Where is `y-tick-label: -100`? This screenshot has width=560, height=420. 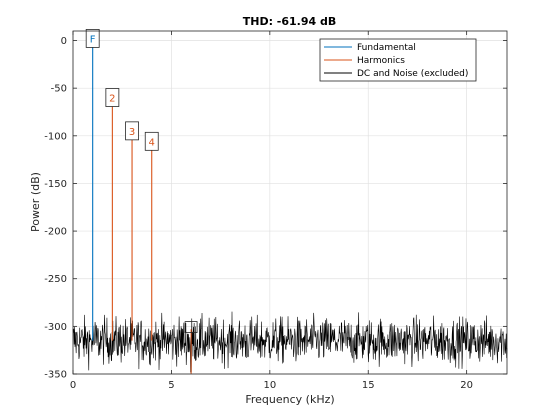
y-tick-label: -100 is located at coordinates (55, 136).